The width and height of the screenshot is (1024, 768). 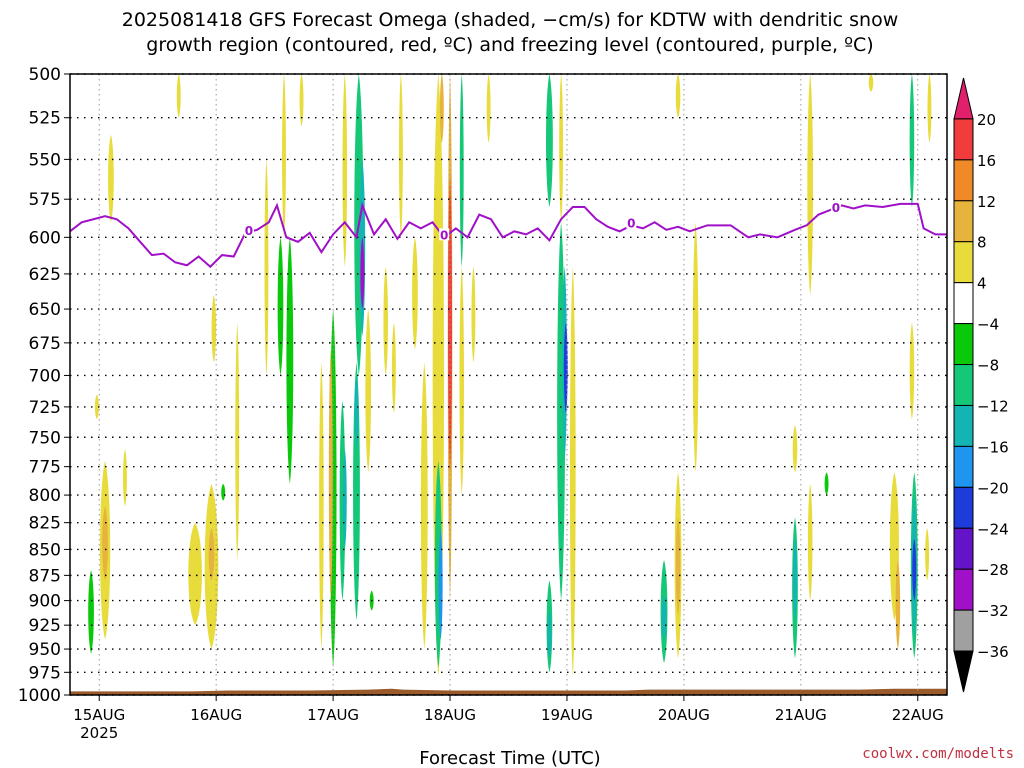 I want to click on y-tick-label: 950, so click(x=45, y=650).